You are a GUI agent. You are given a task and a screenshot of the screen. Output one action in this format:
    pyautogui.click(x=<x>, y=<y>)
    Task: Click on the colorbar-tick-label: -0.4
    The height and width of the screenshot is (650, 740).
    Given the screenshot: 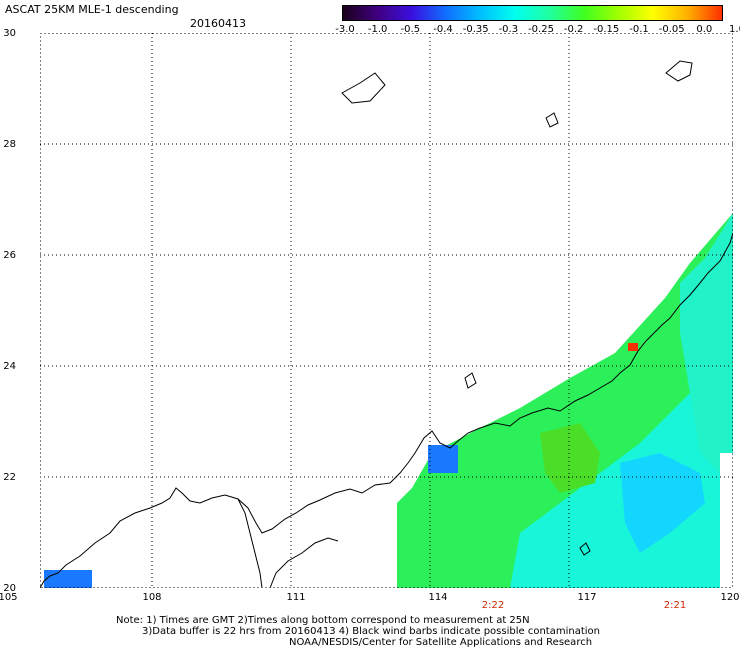 What is the action you would take?
    pyautogui.click(x=443, y=29)
    